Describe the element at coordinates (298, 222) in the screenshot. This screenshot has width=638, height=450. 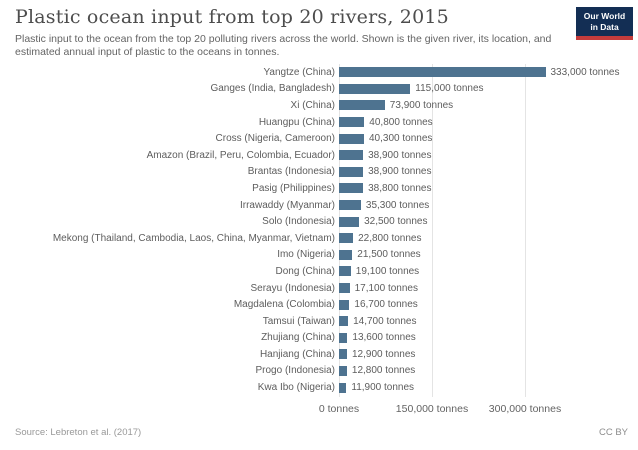
I see `row-label: Solo (Indonesia)` at that location.